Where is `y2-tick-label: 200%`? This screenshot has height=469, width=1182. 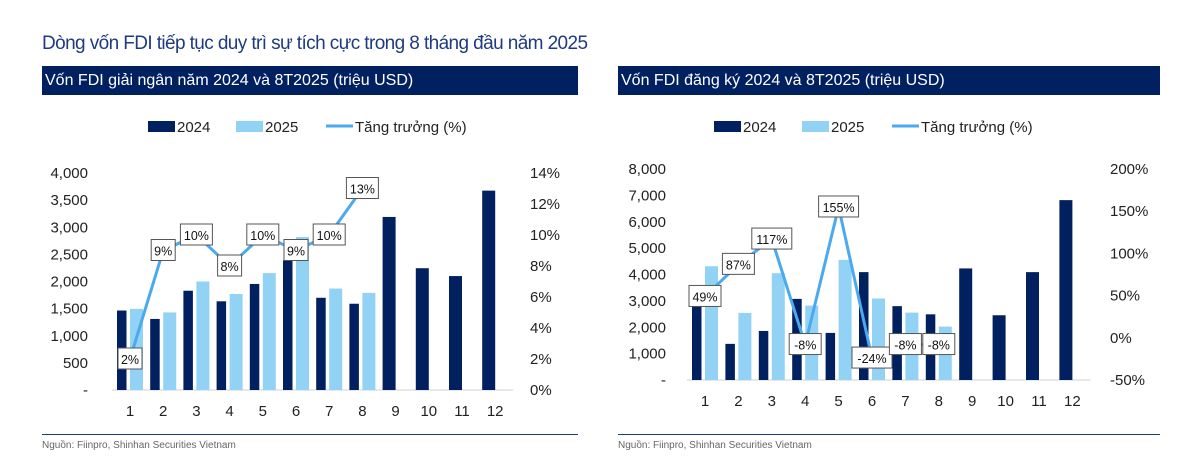 y2-tick-label: 200% is located at coordinates (1129, 169).